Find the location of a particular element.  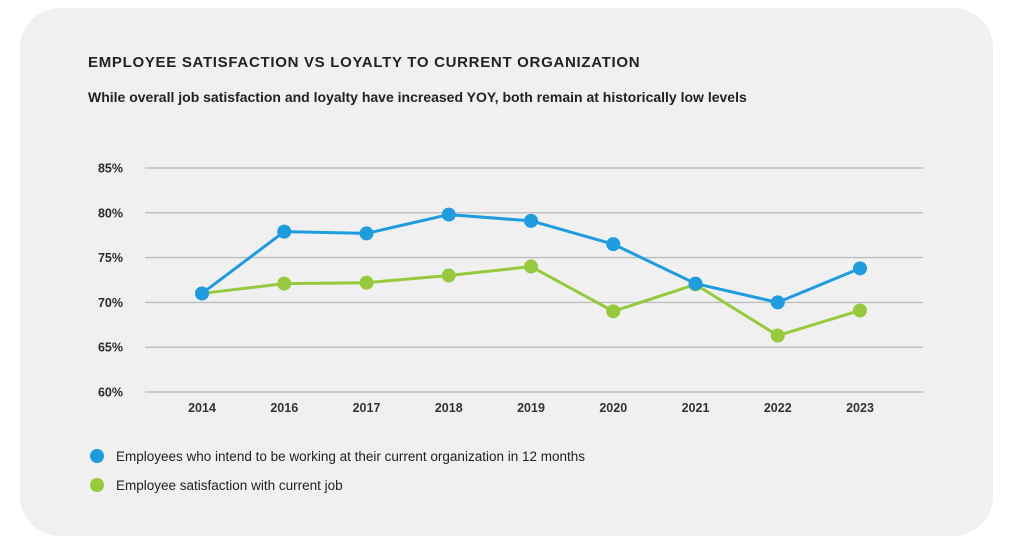

y-tick-label: 75% is located at coordinates (110, 258).